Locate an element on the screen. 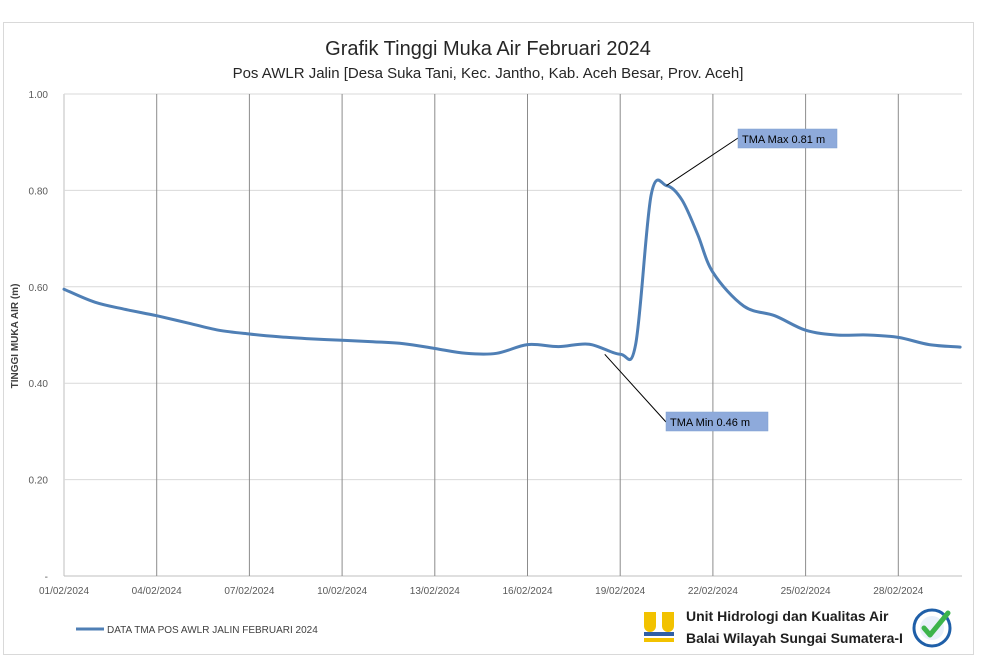 The height and width of the screenshot is (660, 984). chart-title: Grafik Tinggi Muka Air Februari 2024 is located at coordinates (488, 49).